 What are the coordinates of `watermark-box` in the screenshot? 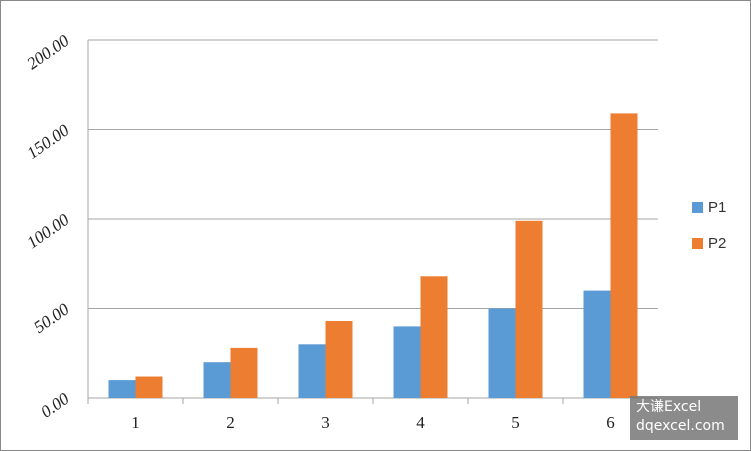 It's located at (684, 418).